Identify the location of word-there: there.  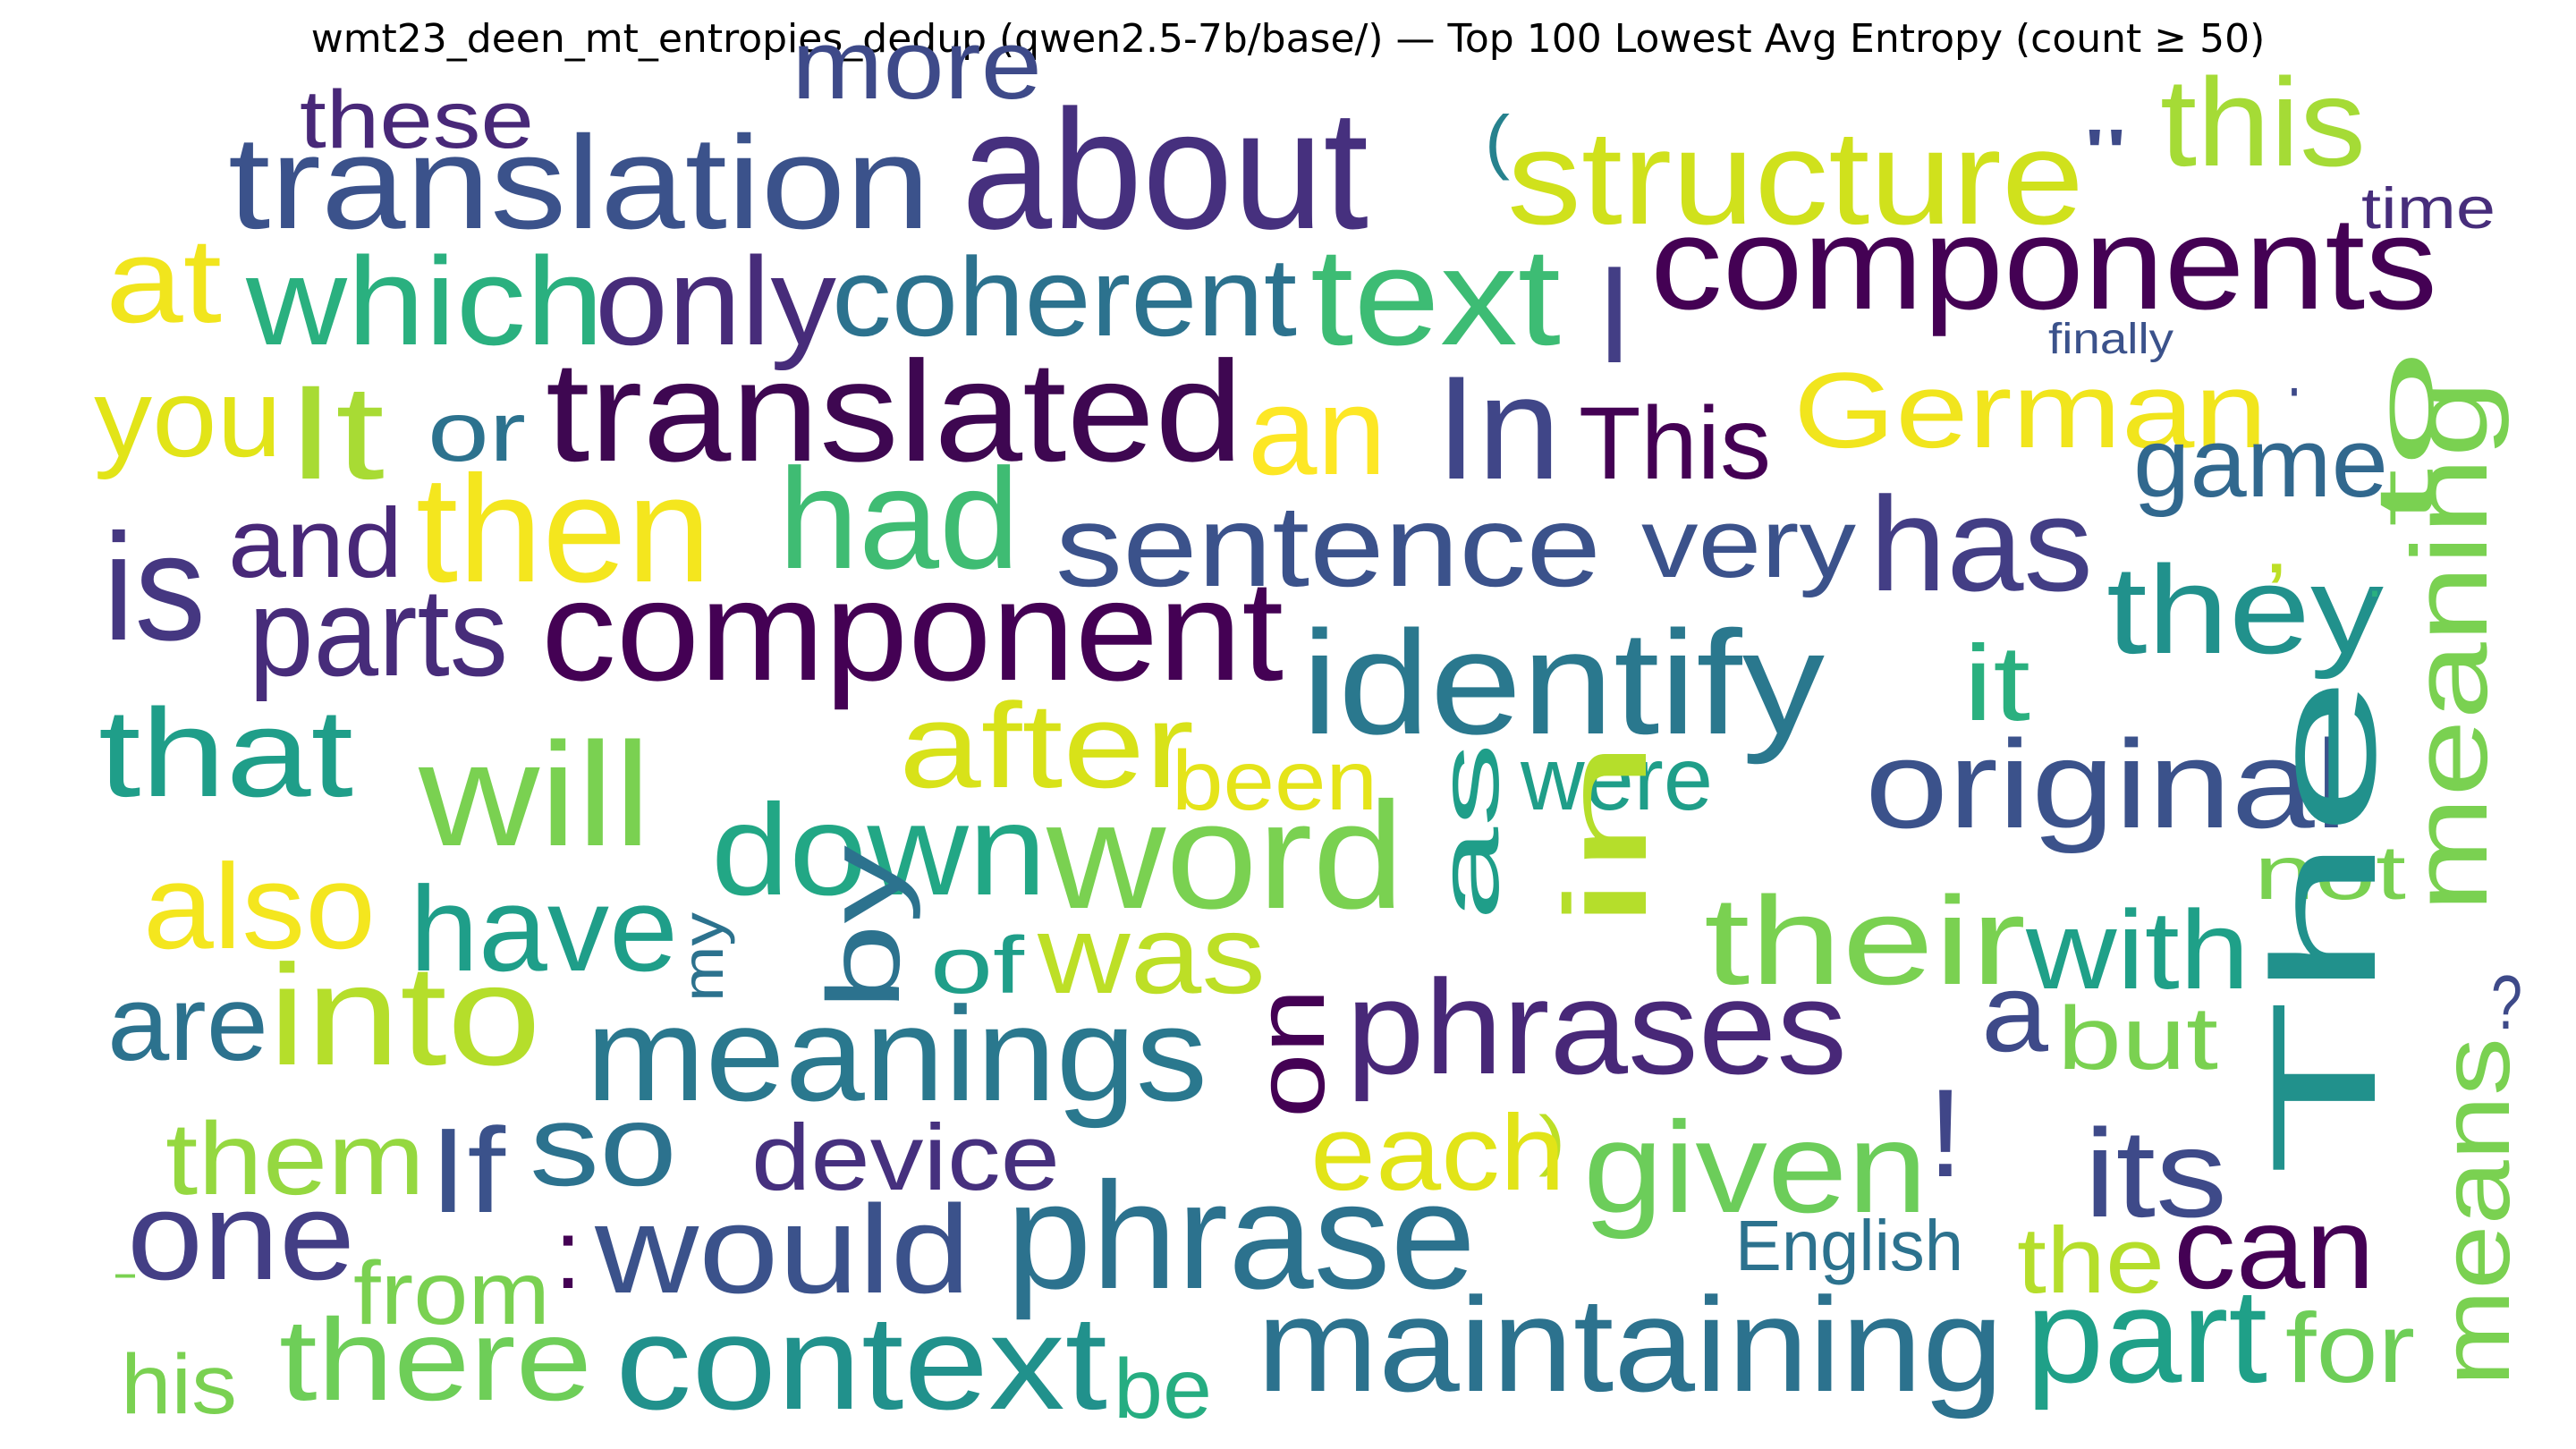
(435, 1359).